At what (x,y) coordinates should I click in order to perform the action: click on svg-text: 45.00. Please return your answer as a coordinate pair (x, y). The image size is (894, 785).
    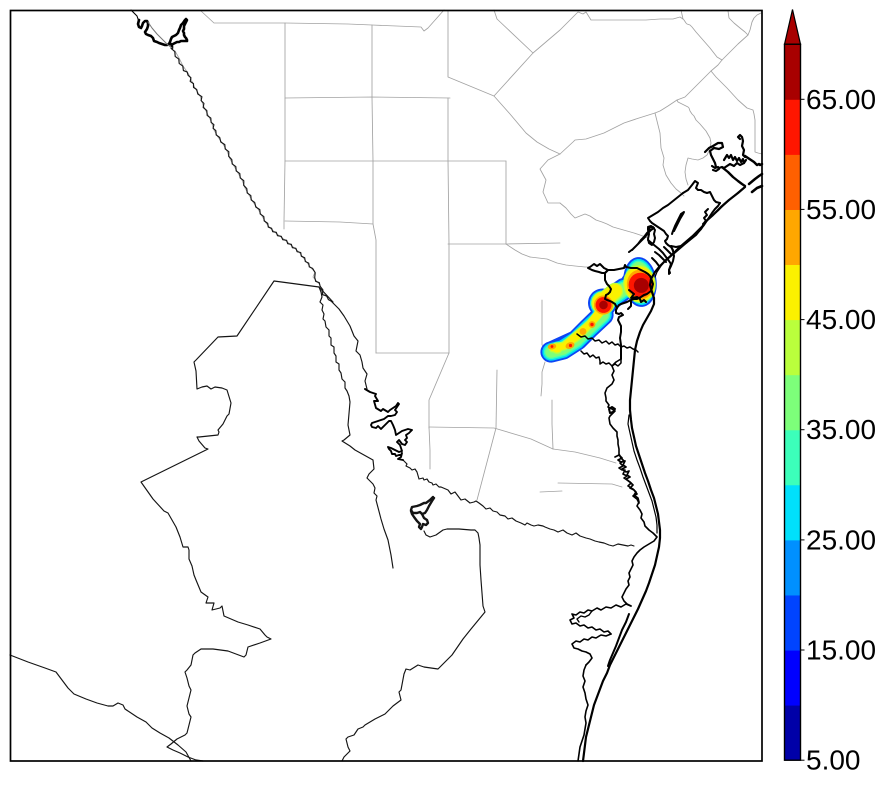
    Looking at the image, I should click on (841, 319).